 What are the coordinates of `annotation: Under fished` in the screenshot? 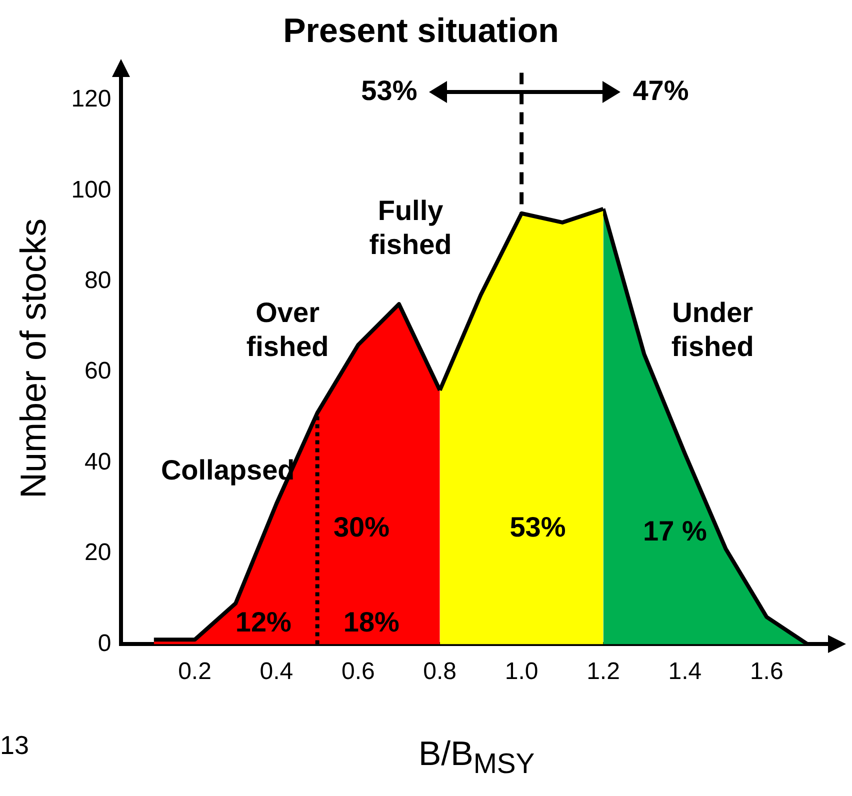 It's located at (712, 329).